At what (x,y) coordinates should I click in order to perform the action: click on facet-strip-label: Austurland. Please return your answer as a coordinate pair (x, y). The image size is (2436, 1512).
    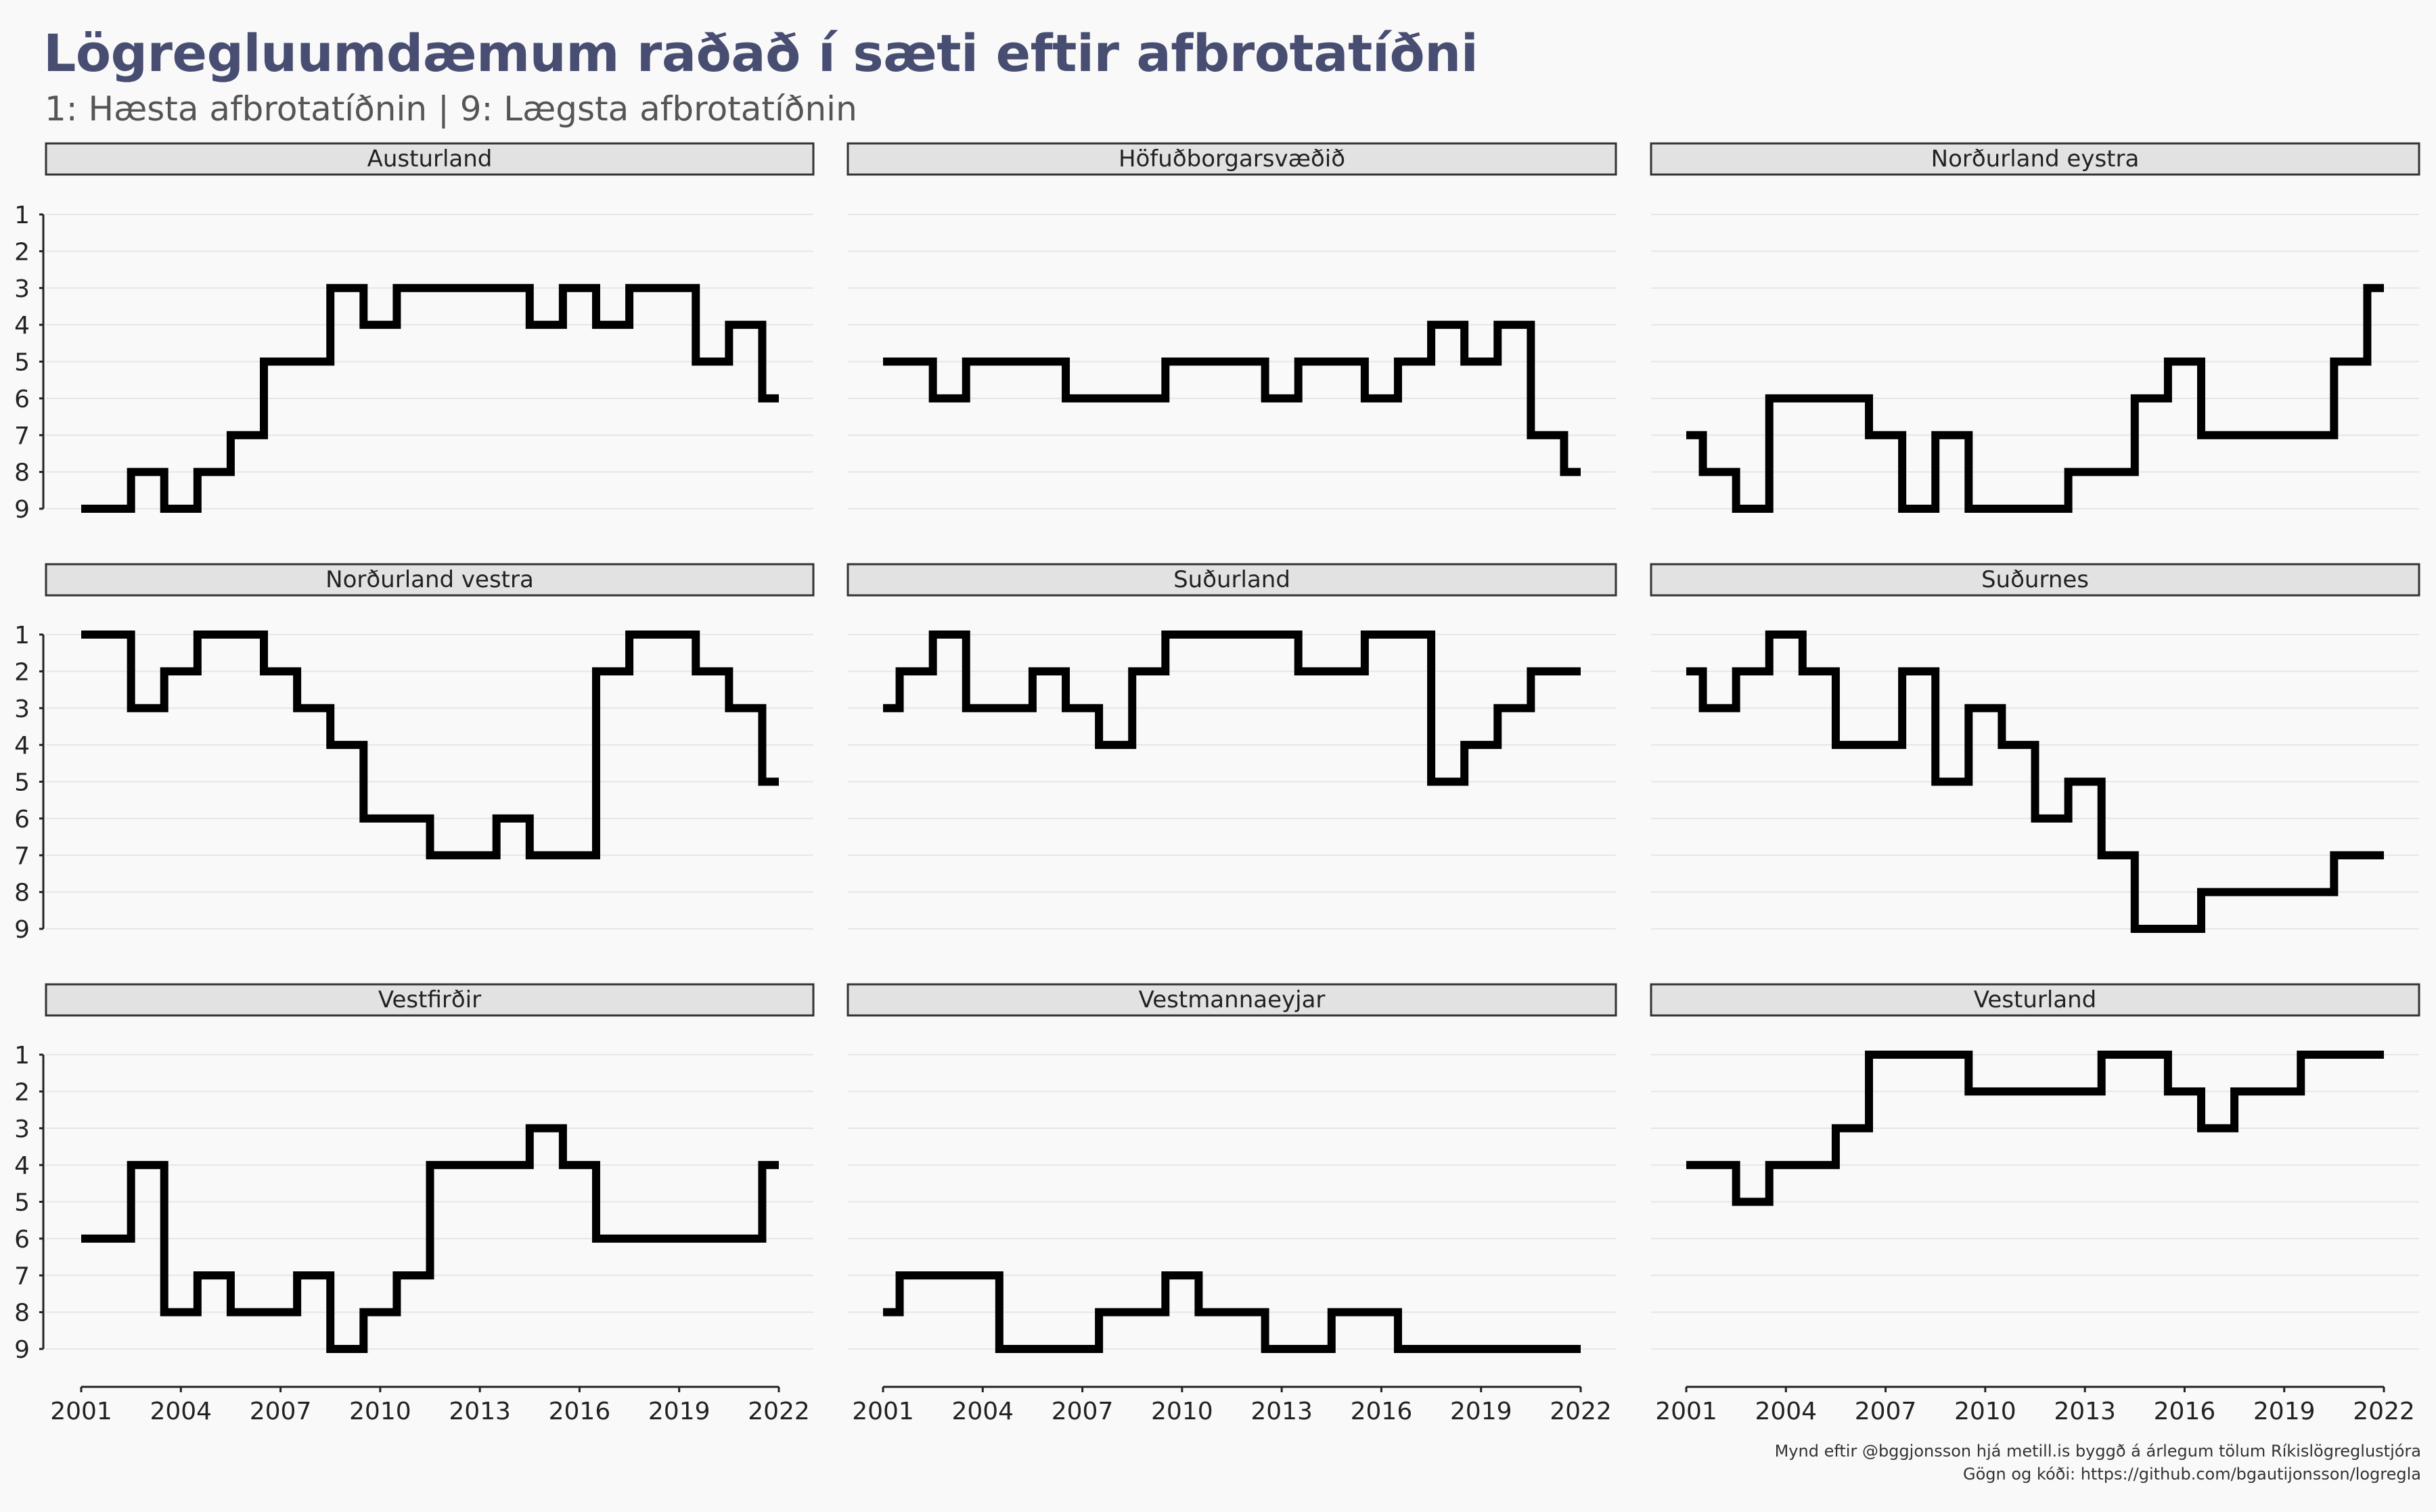
    Looking at the image, I should click on (430, 159).